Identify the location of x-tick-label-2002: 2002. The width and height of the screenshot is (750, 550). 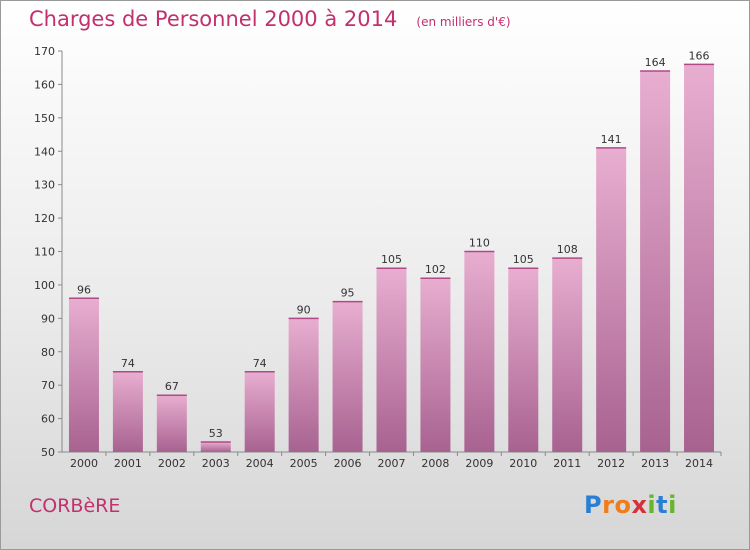
(172, 463).